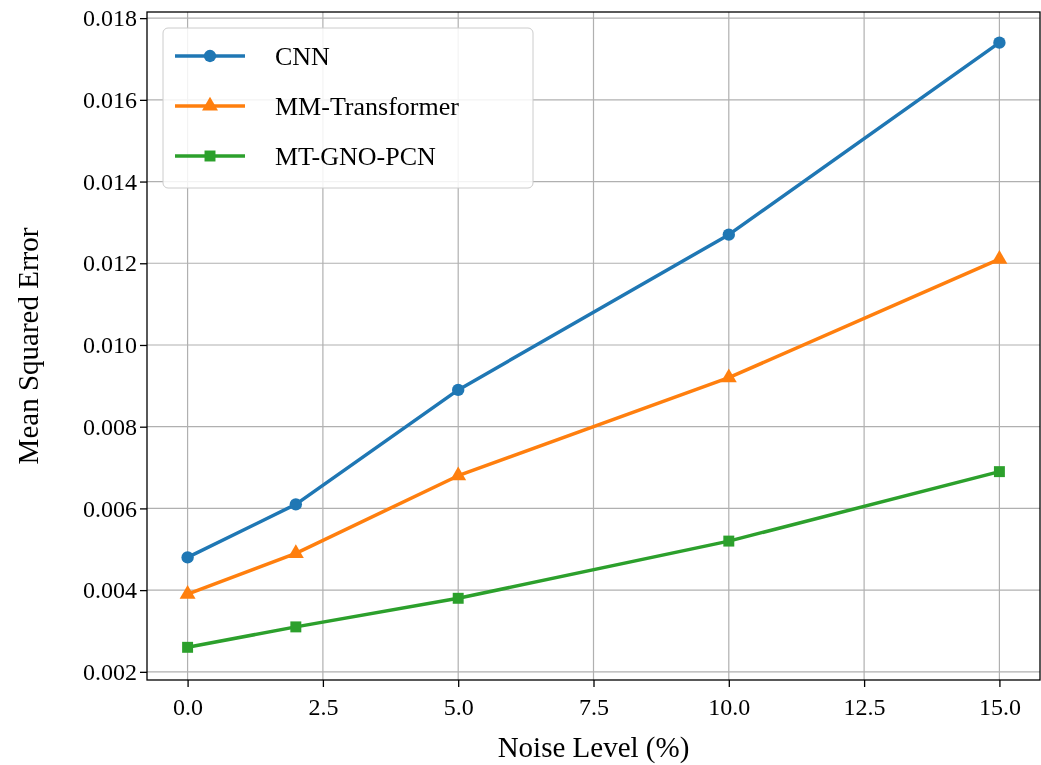  Describe the element at coordinates (110, 426) in the screenshot. I see `y-tick-label: 0.008` at that location.